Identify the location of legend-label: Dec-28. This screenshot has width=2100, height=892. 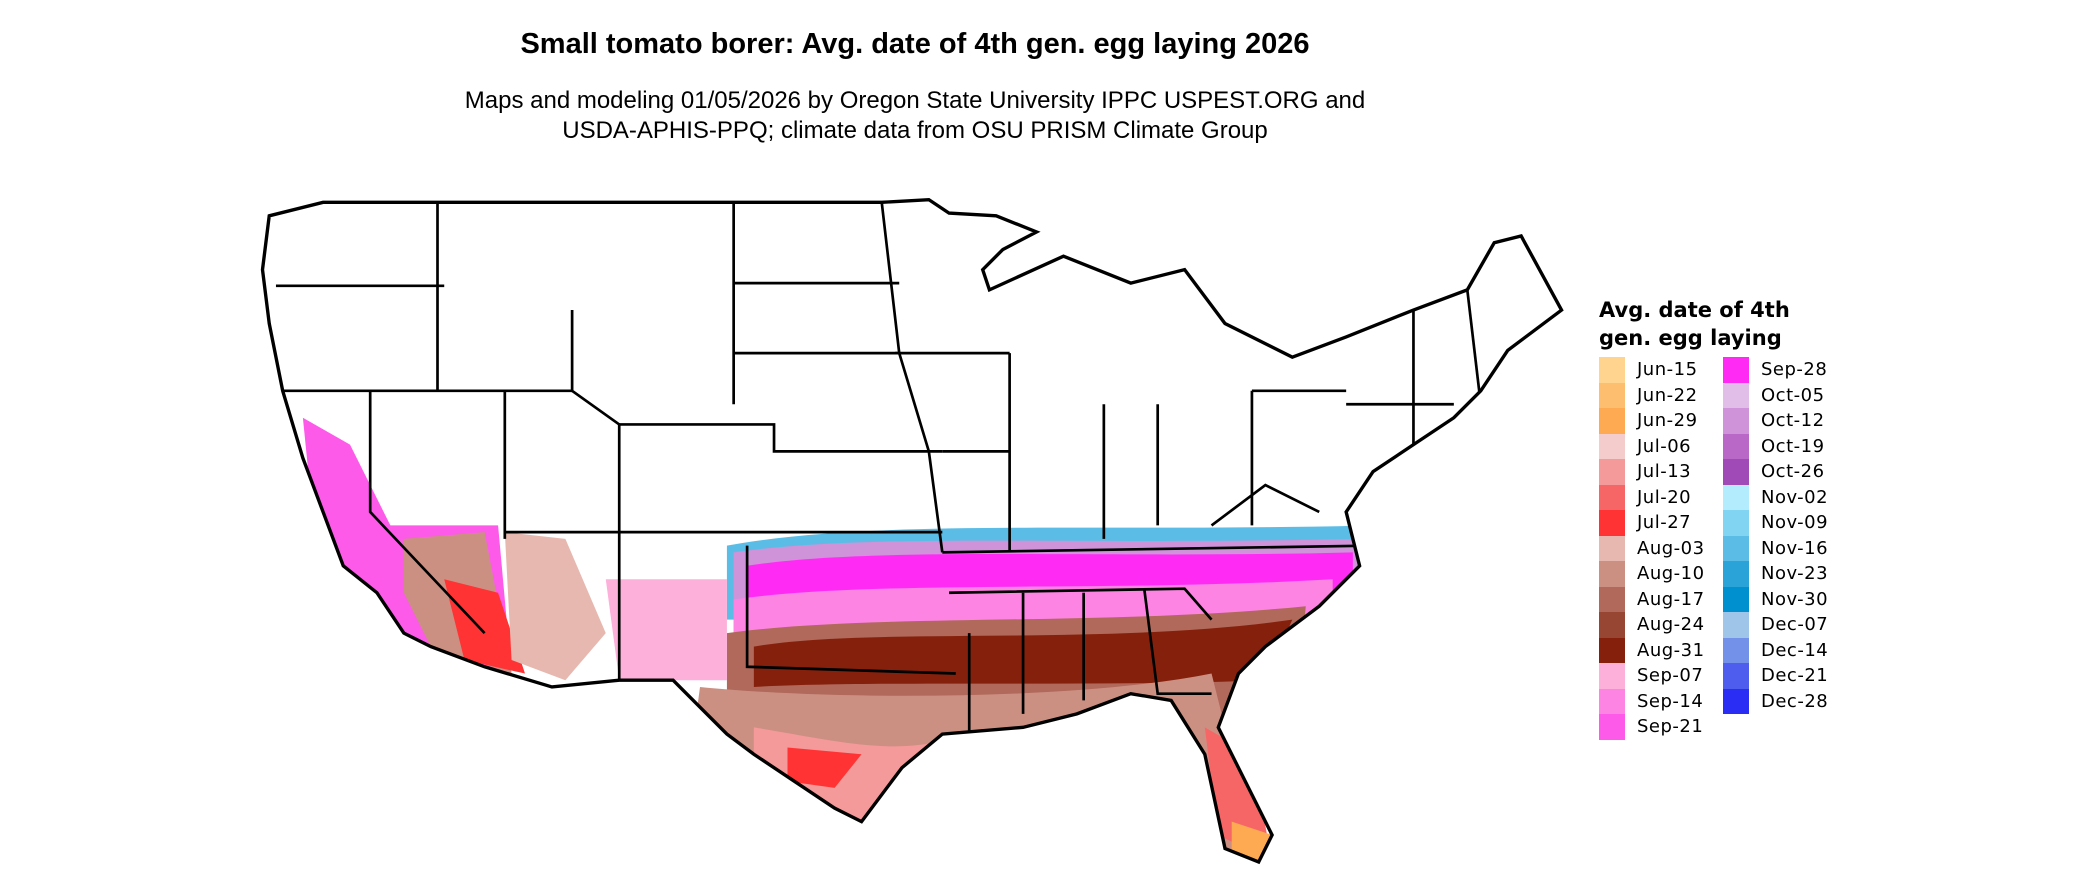
(1795, 701).